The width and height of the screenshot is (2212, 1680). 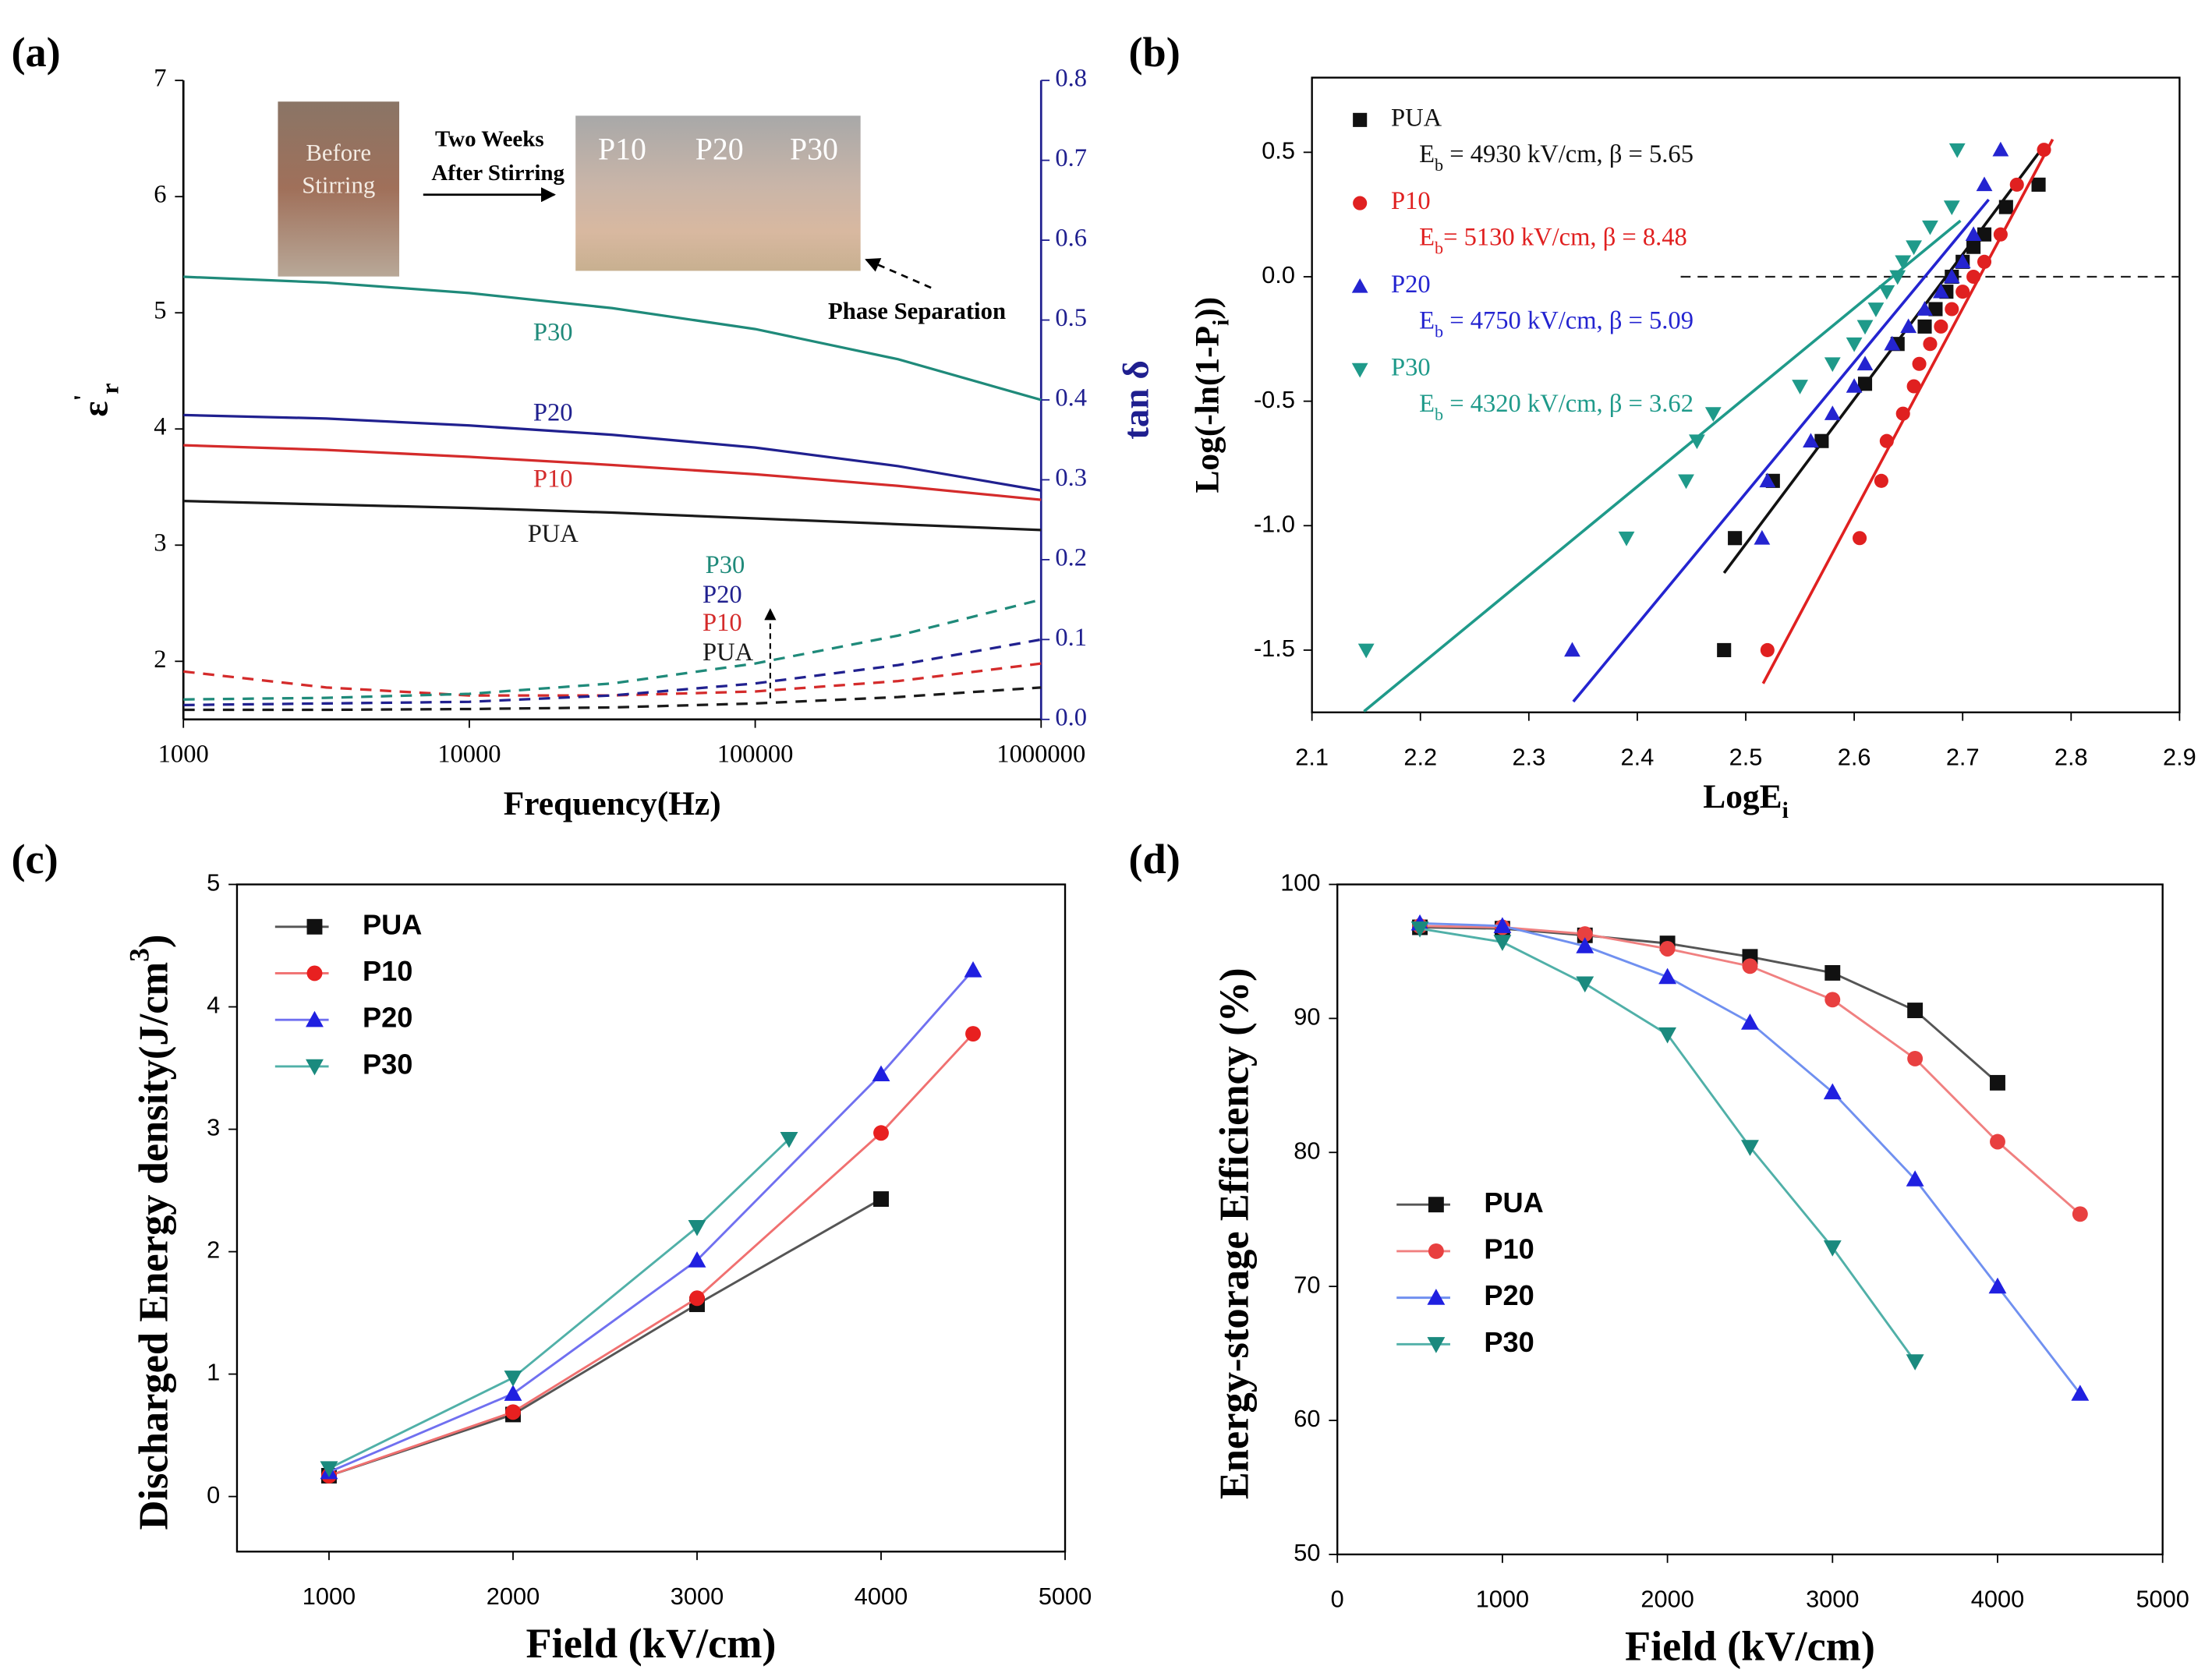 What do you see at coordinates (1071, 79) in the screenshot?
I see `y2-tick-label: 0.8` at bounding box center [1071, 79].